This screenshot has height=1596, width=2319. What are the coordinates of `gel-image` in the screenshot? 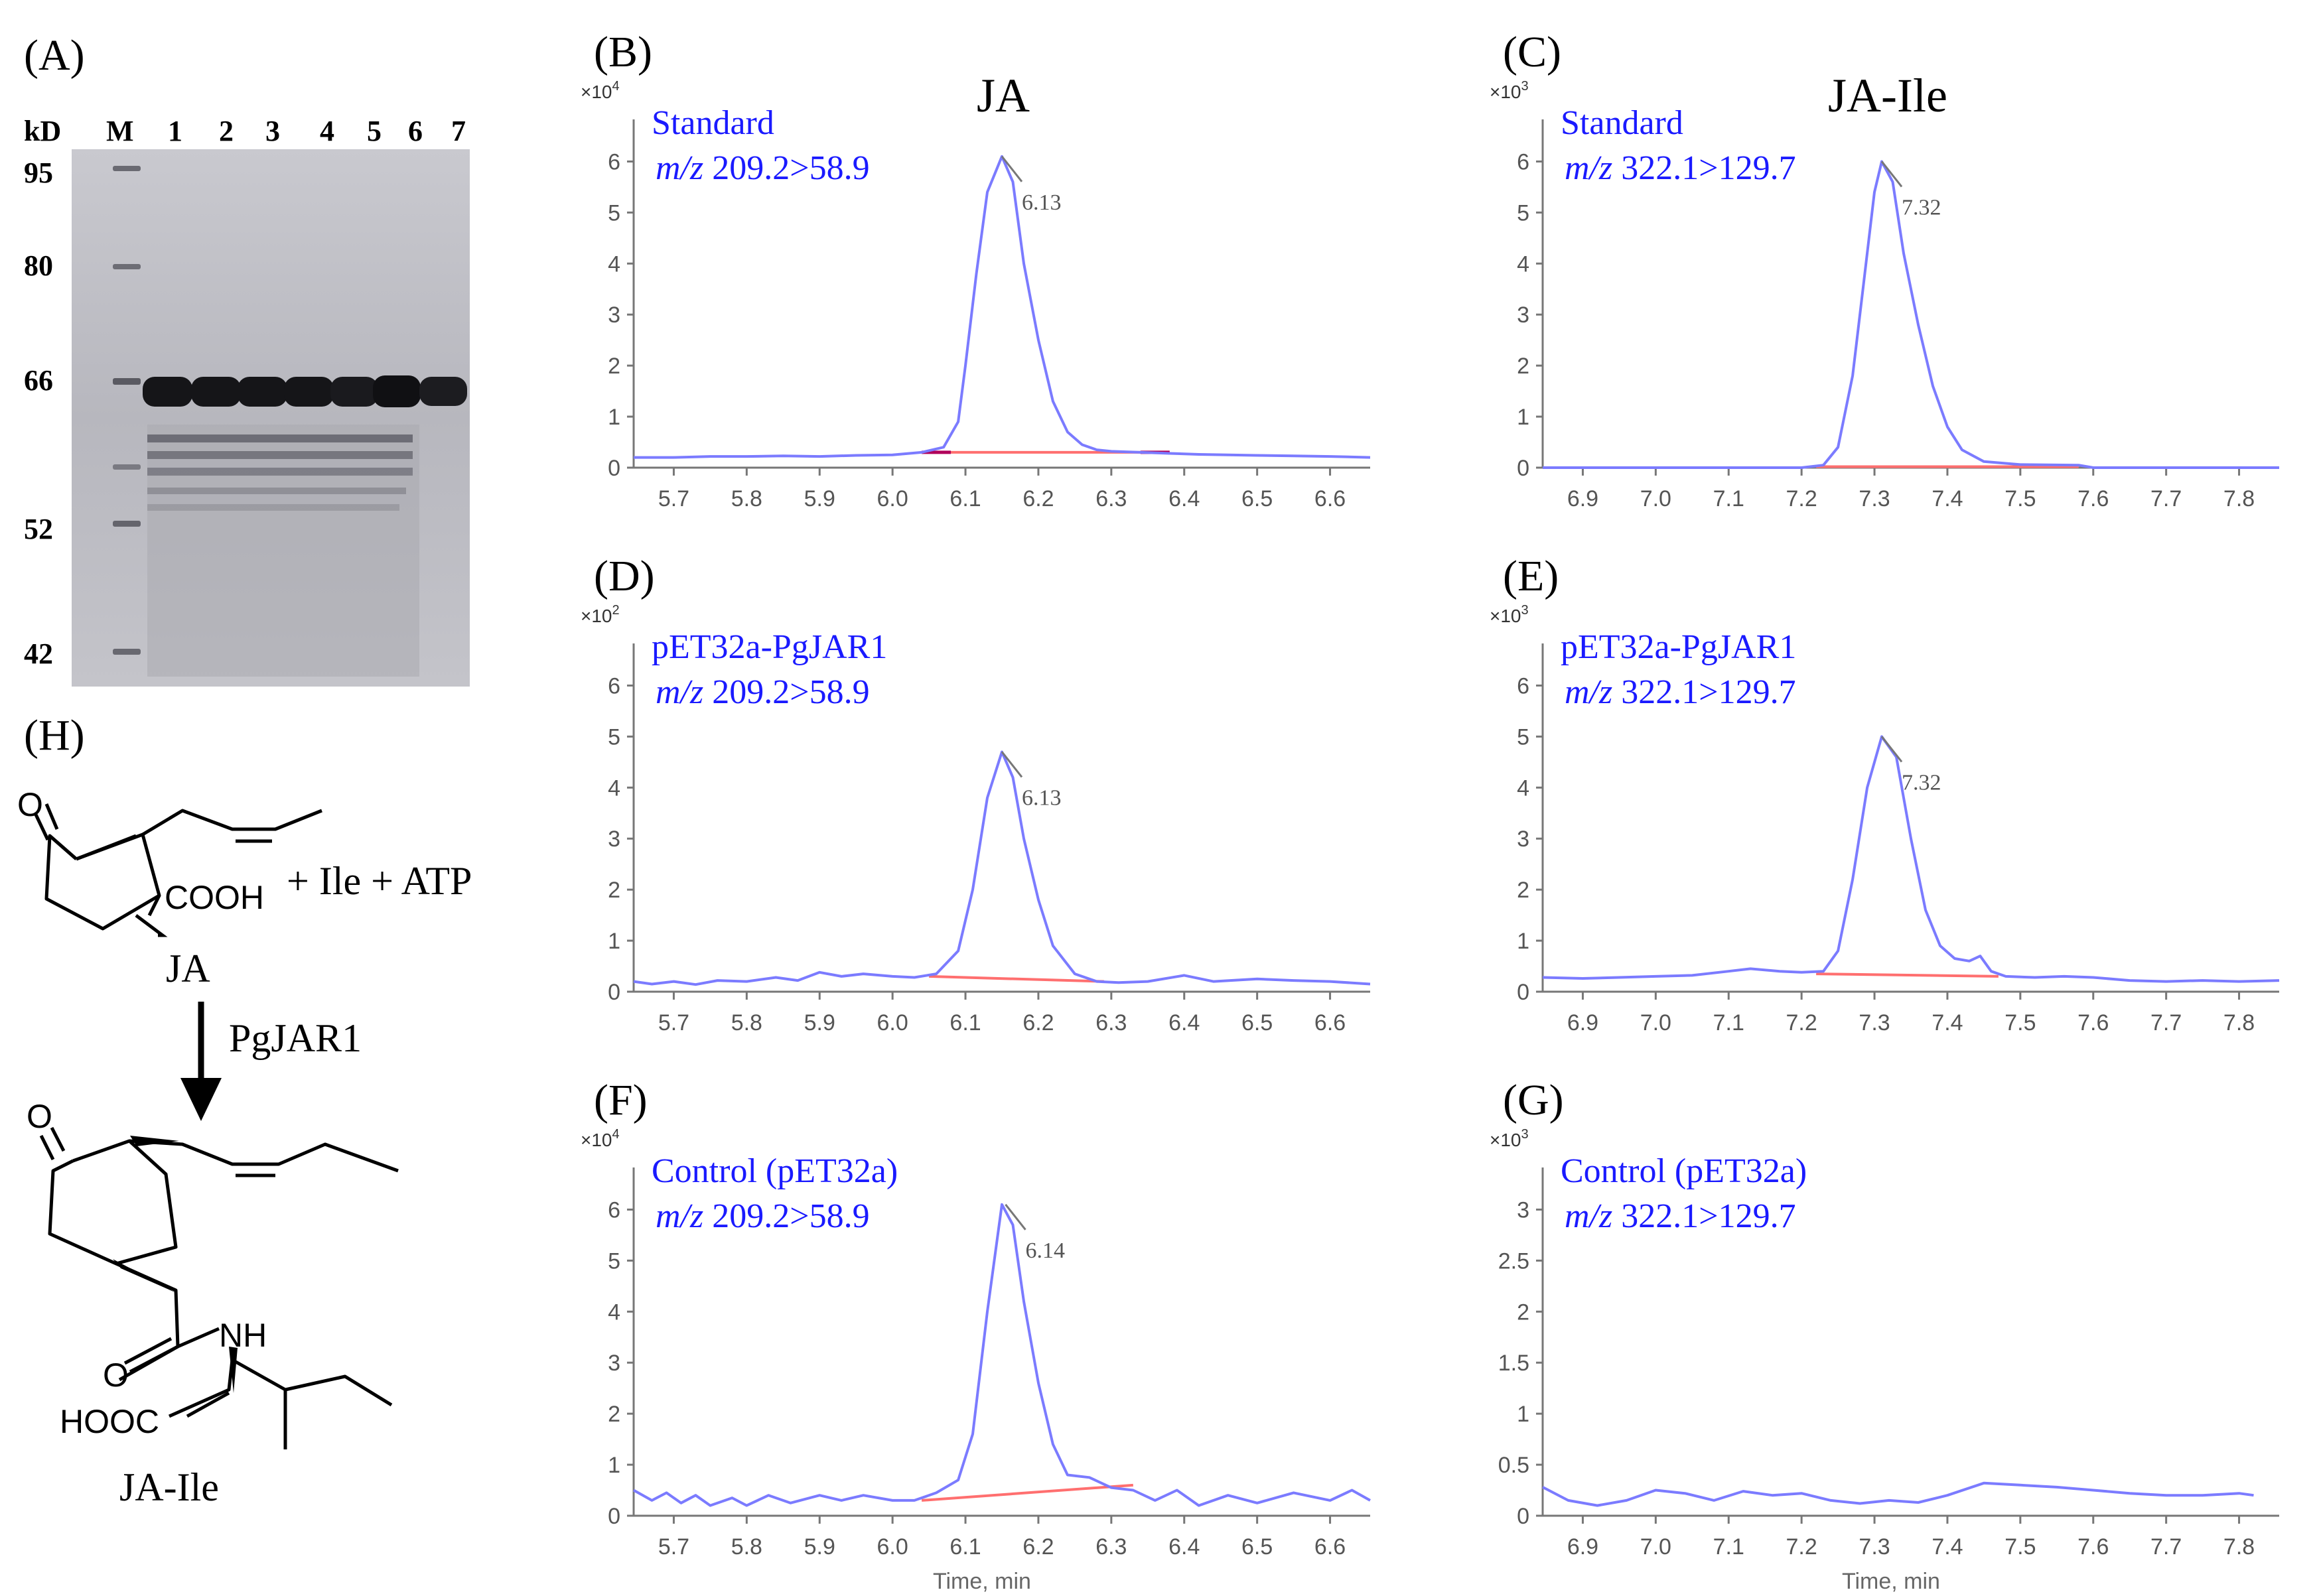 It's located at (271, 418).